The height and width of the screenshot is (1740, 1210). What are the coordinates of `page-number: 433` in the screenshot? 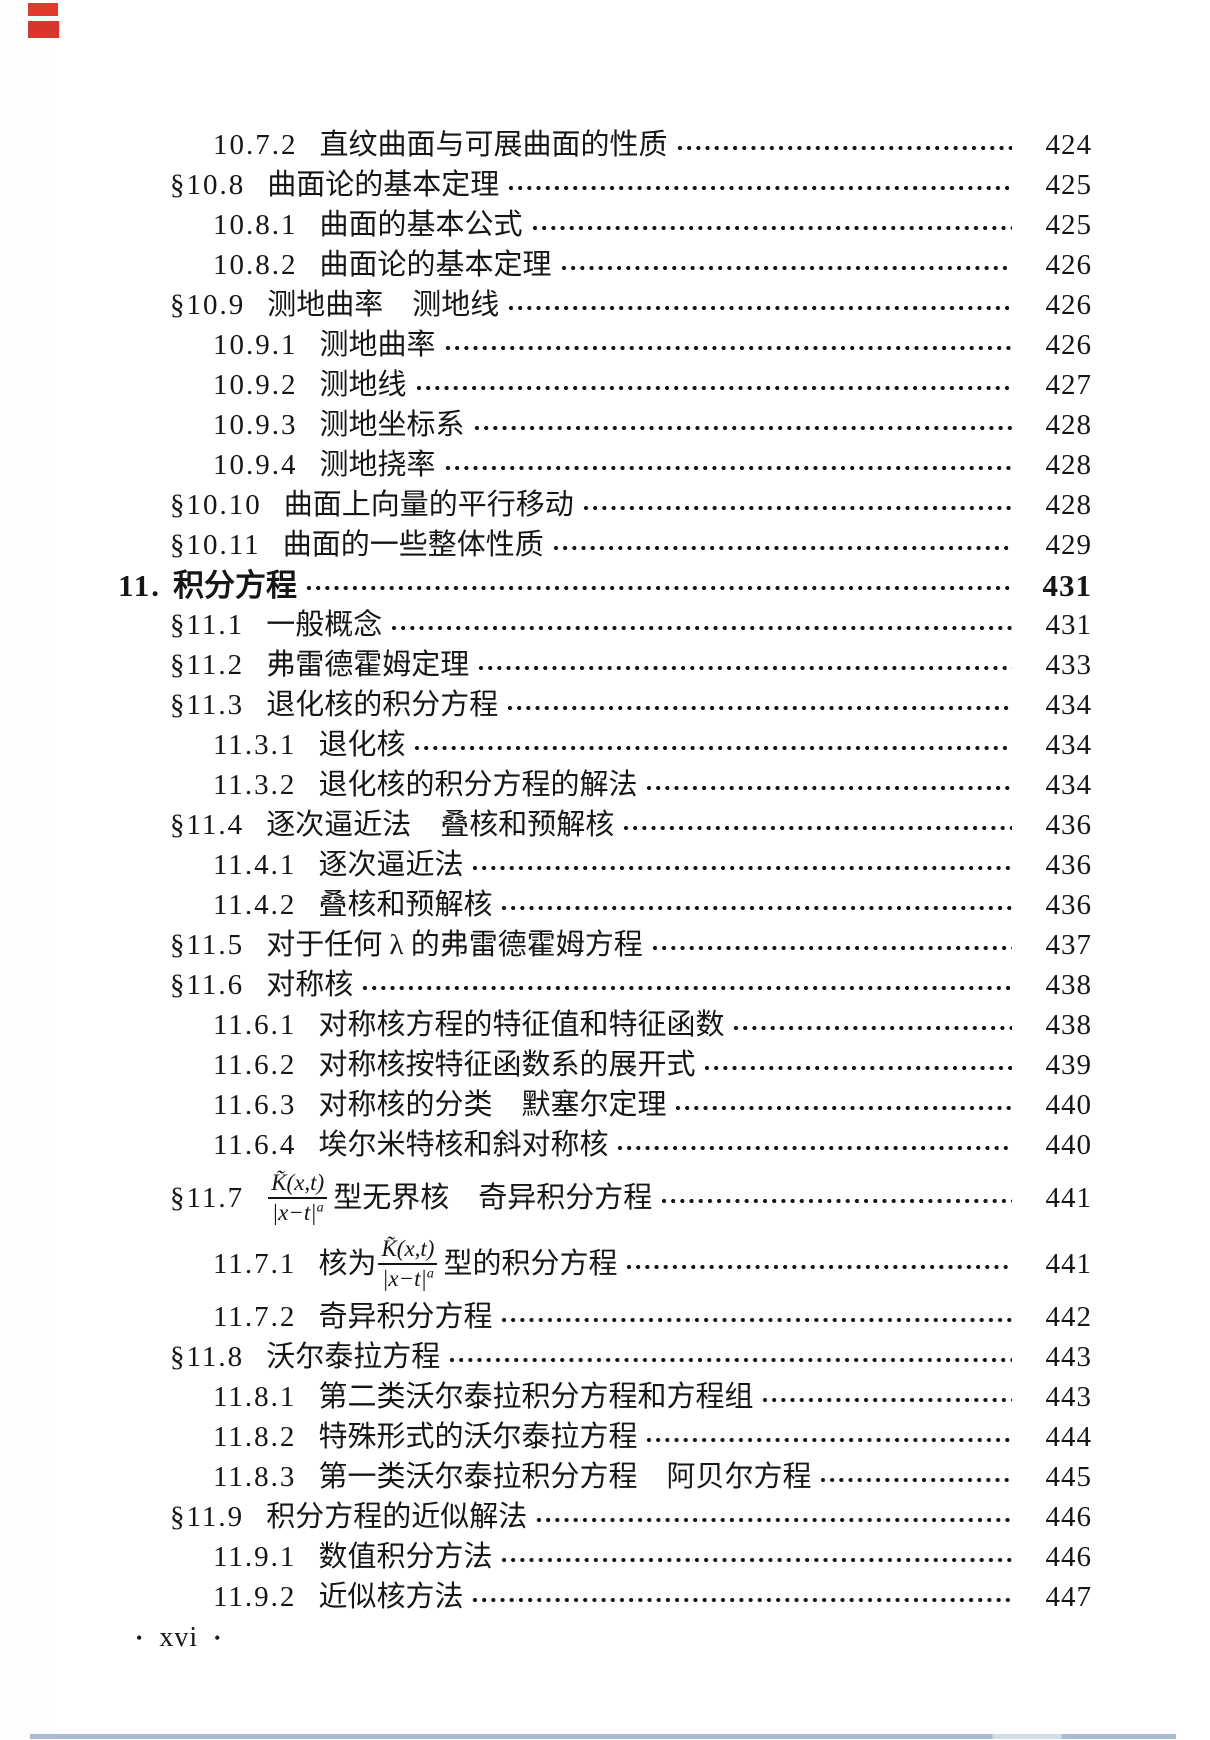 It's located at (1068, 664).